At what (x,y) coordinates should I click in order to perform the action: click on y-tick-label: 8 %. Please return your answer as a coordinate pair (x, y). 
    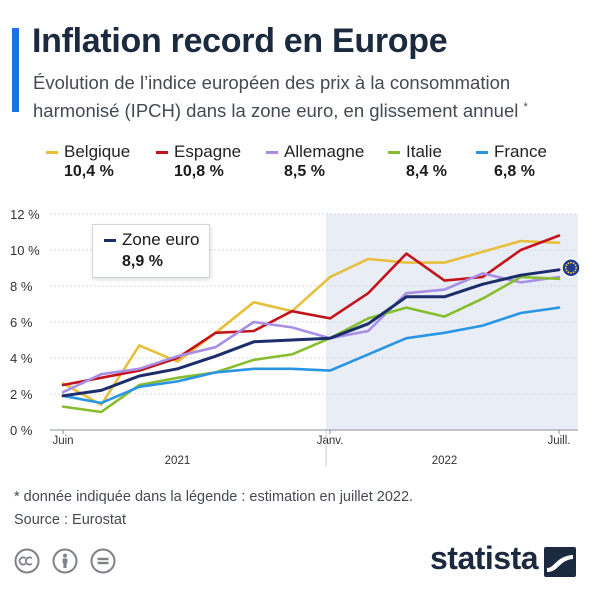
    Looking at the image, I should click on (21, 286).